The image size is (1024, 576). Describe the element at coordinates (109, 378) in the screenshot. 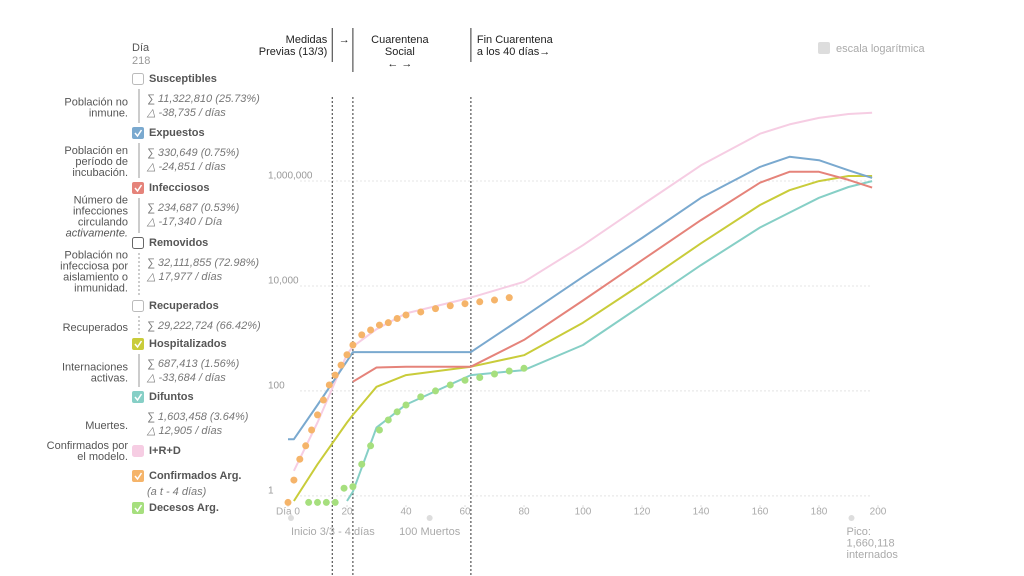

I see `item-description: activas.` at that location.